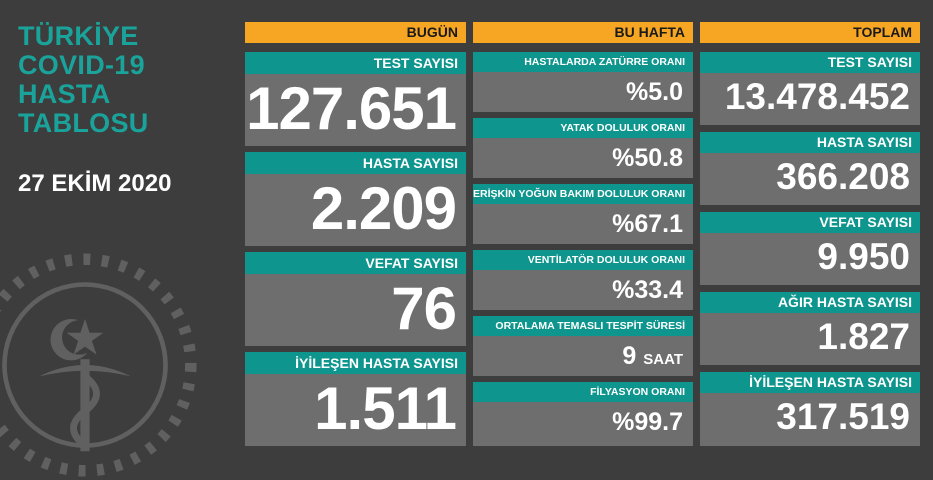  I want to click on total-severe-card: AĞIR HASTA SAYISI 1.827, so click(810, 328).